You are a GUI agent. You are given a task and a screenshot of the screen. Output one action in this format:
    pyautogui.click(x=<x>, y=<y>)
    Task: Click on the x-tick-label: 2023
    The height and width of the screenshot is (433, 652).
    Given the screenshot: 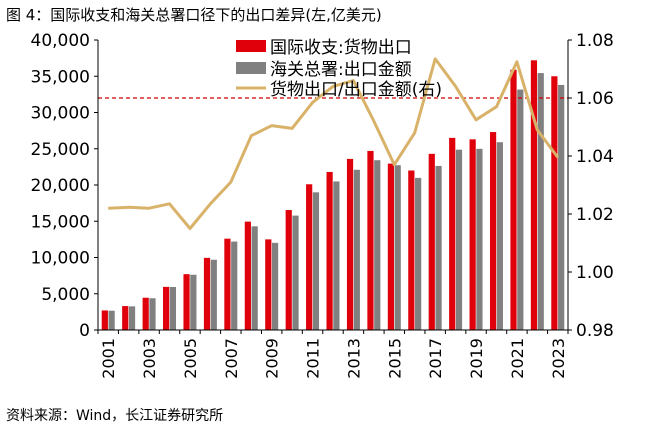 What is the action you would take?
    pyautogui.click(x=558, y=358)
    